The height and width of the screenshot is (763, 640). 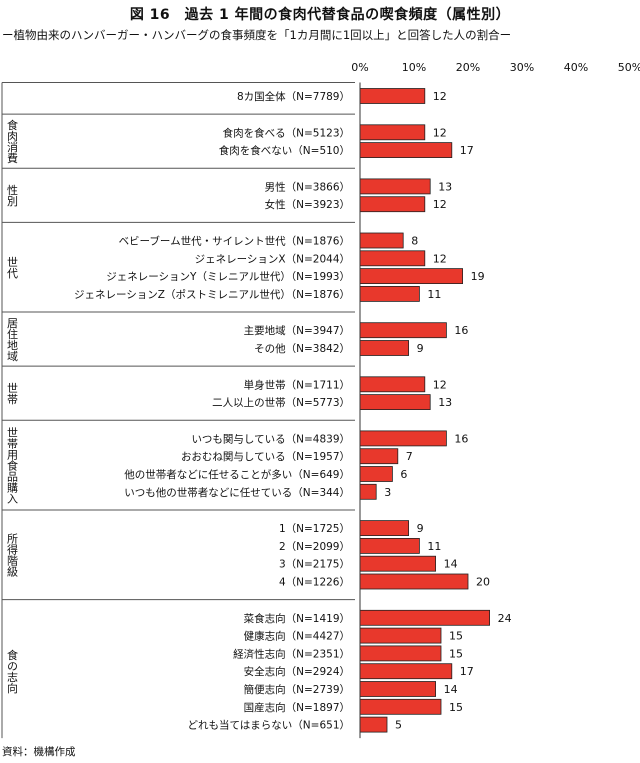 What do you see at coordinates (522, 67) in the screenshot?
I see `x-tick-label: 30%` at bounding box center [522, 67].